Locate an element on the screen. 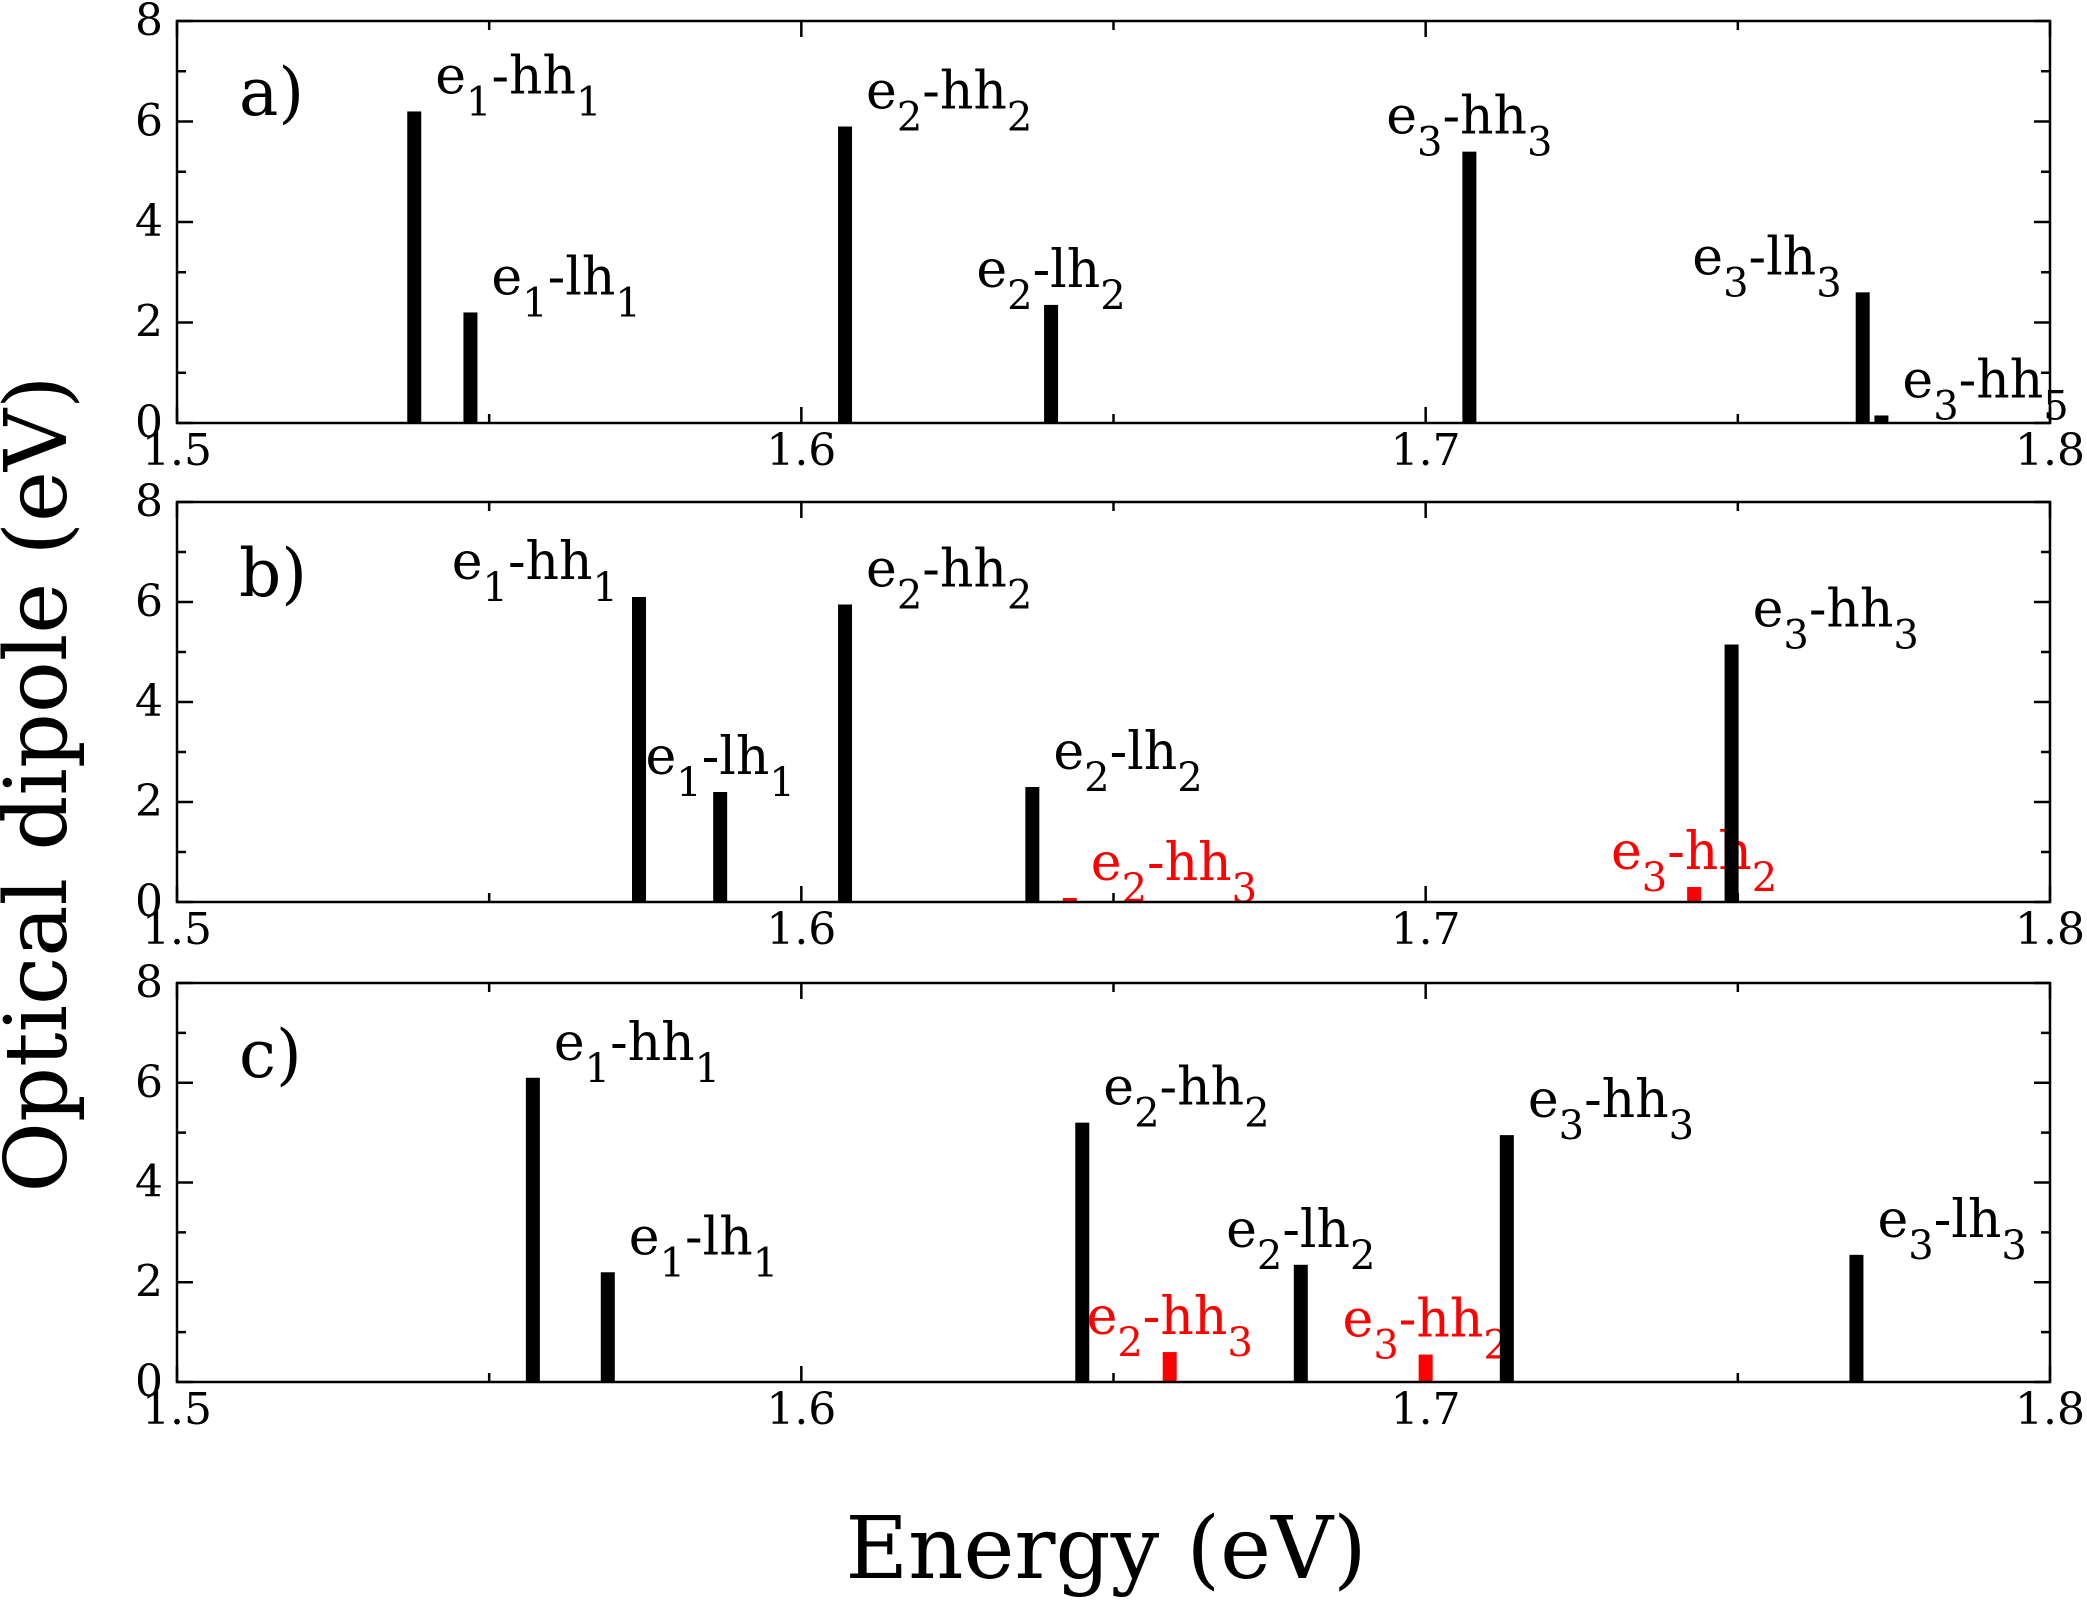 This screenshot has width=2087, height=1609. bar-label: e3-lh3 is located at coordinates (1951, 1229).